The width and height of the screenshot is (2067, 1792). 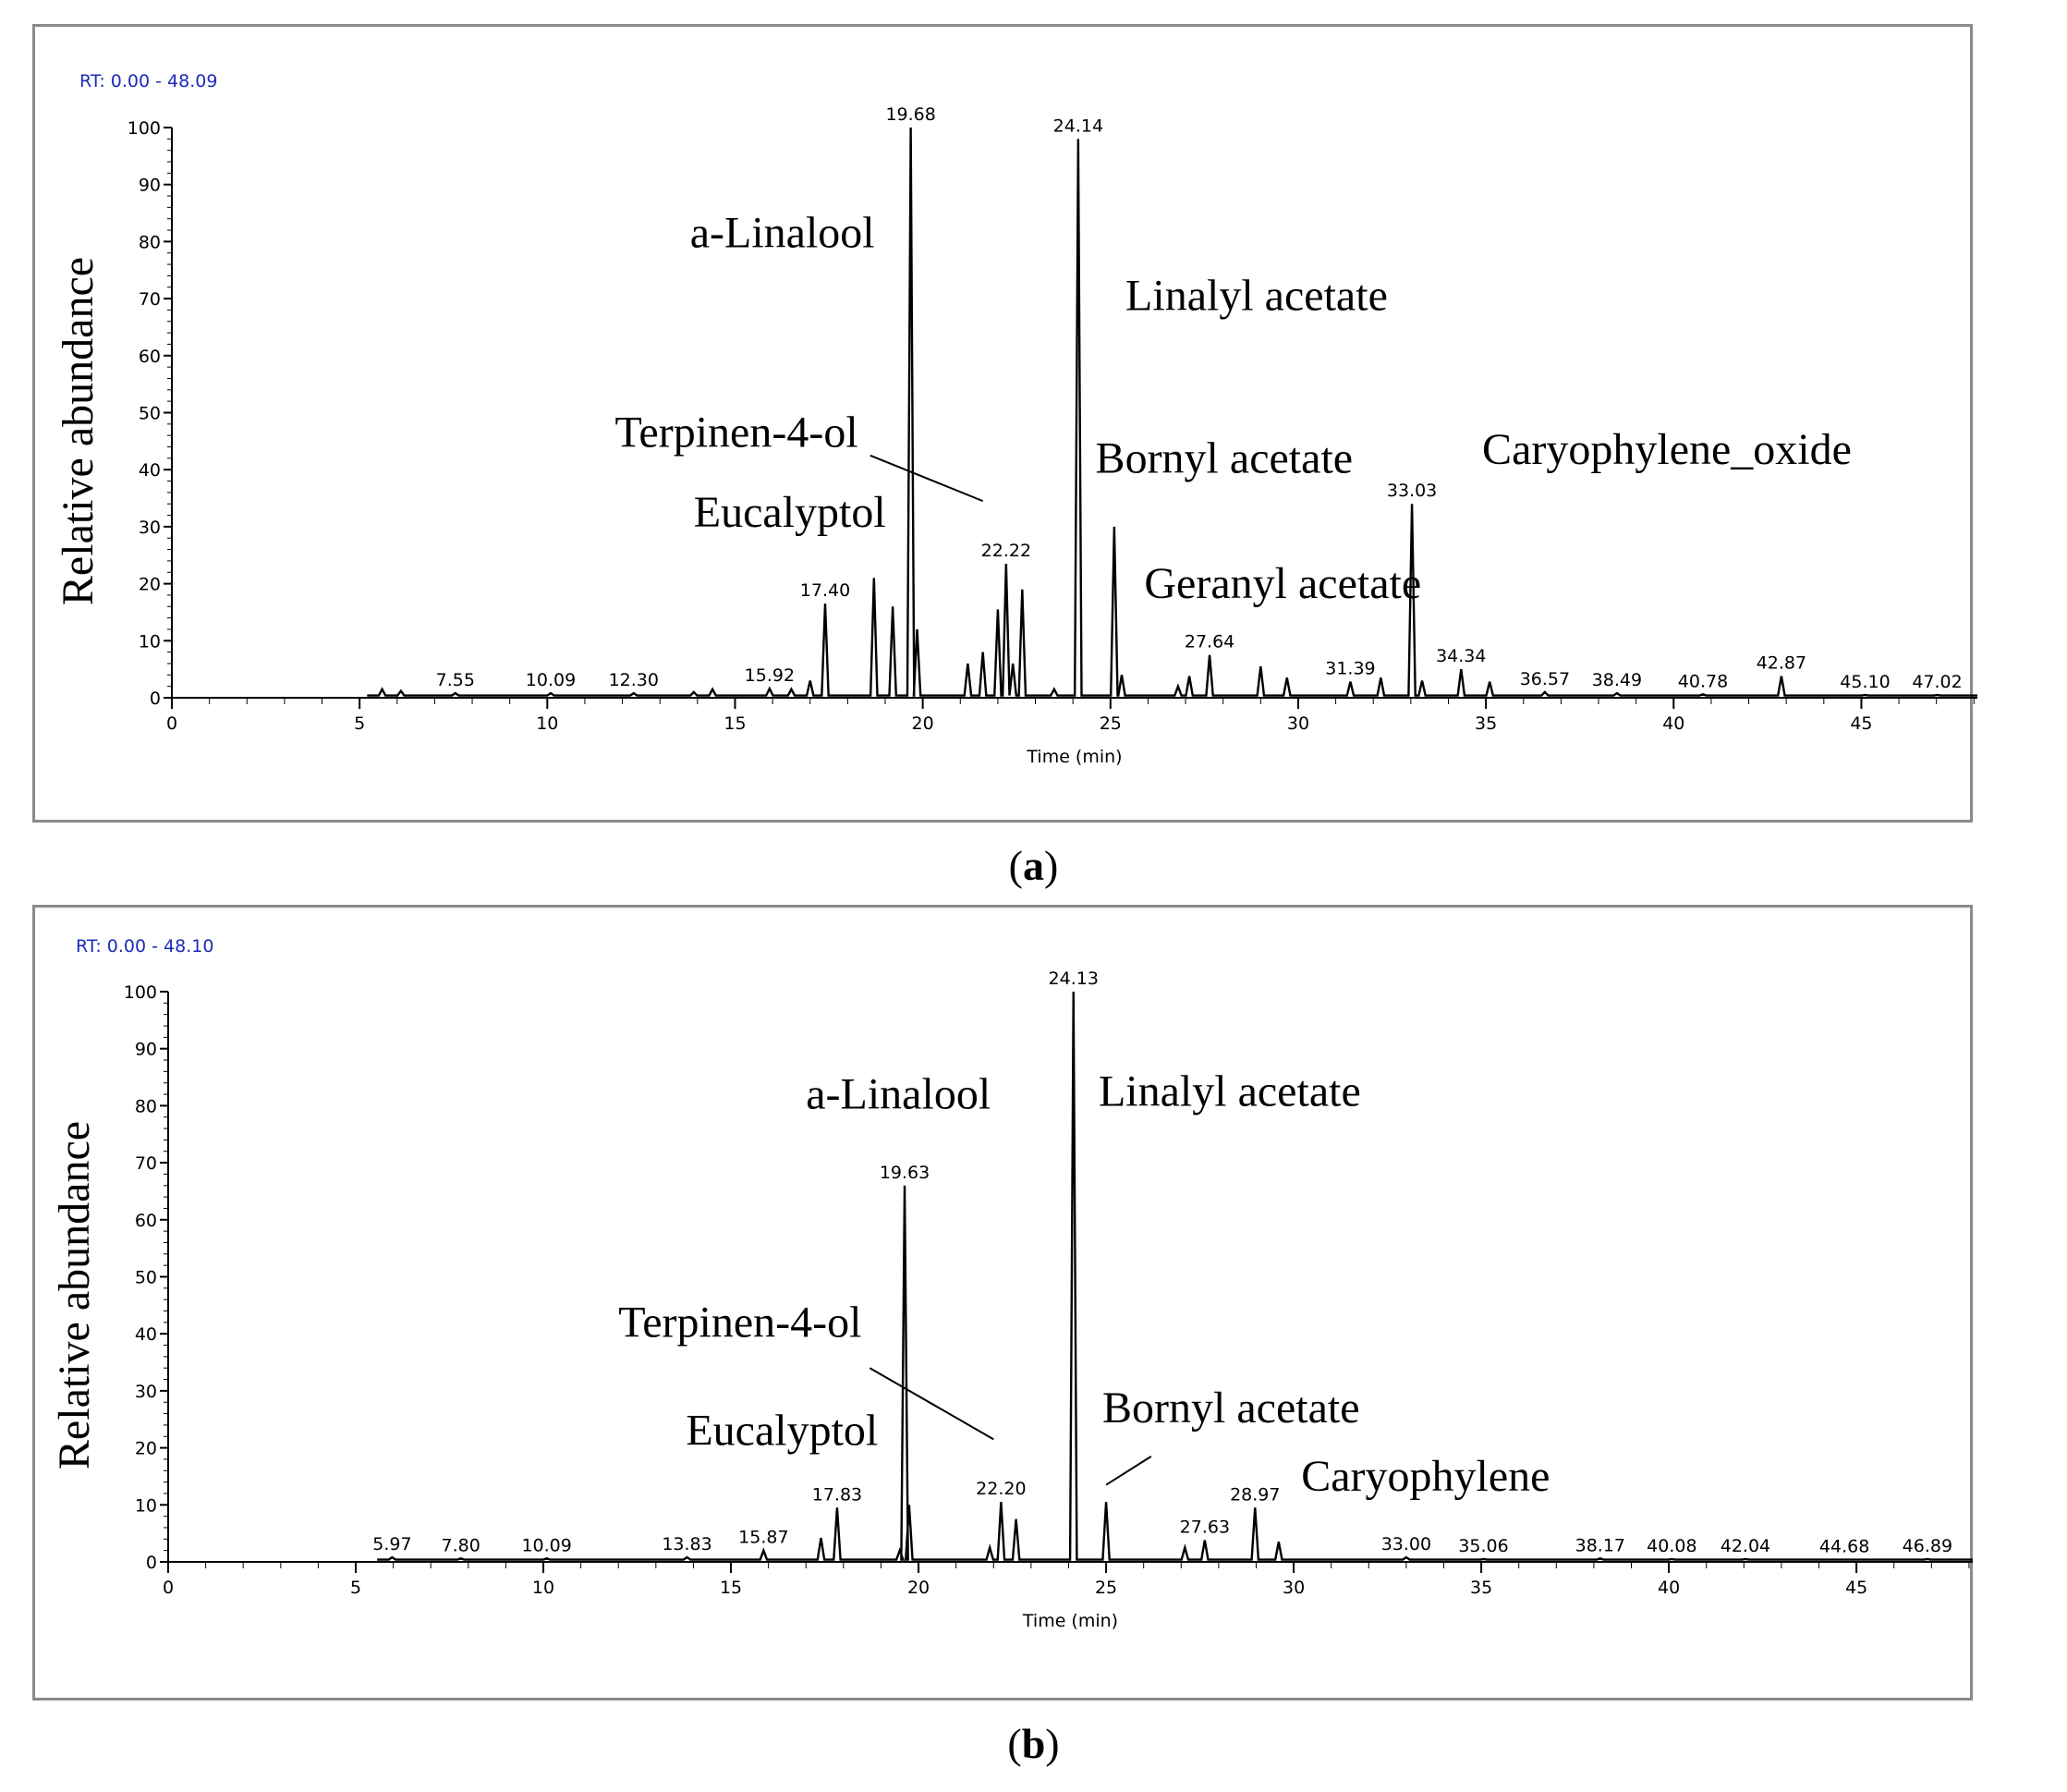 What do you see at coordinates (78, 431) in the screenshot?
I see `y-axis-title-a: Relative abundance` at bounding box center [78, 431].